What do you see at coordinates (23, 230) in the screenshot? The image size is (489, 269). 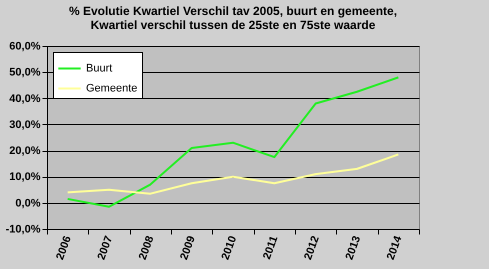 I see `y-tick-label: -10,0%` at bounding box center [23, 230].